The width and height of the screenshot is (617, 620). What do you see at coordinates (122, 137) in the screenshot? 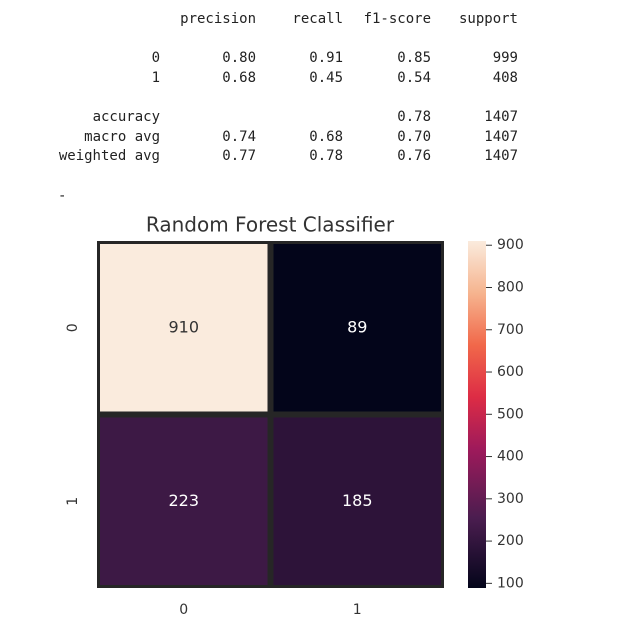
I see `report-row-label: macro avg` at bounding box center [122, 137].